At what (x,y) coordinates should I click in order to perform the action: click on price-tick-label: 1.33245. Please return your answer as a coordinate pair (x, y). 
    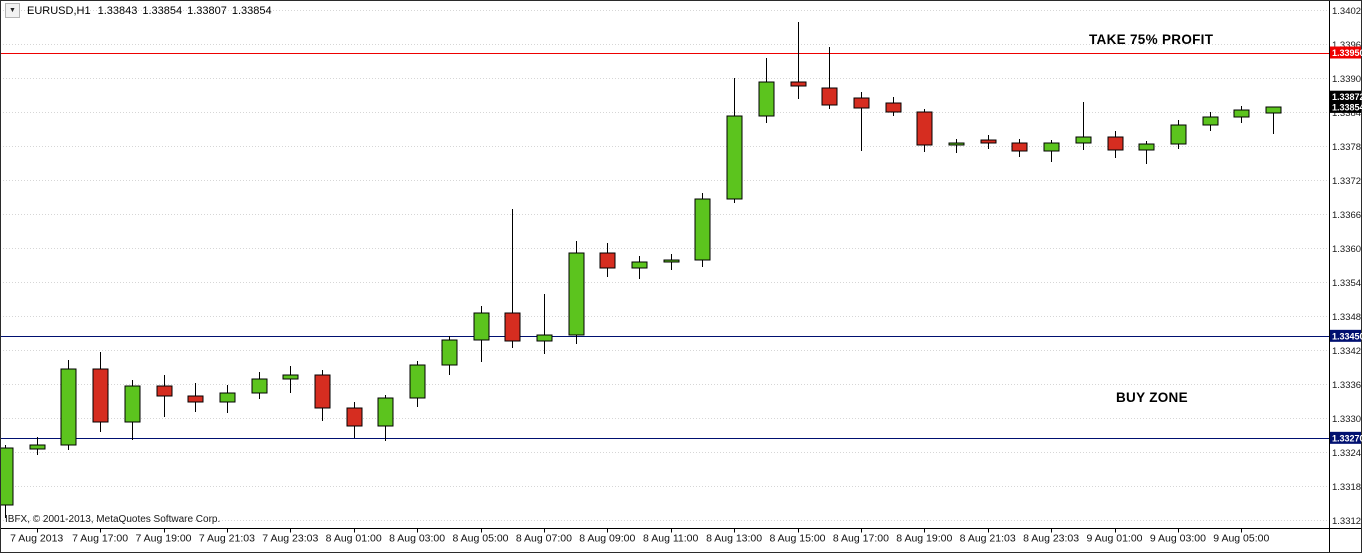
    Looking at the image, I should click on (1347, 453).